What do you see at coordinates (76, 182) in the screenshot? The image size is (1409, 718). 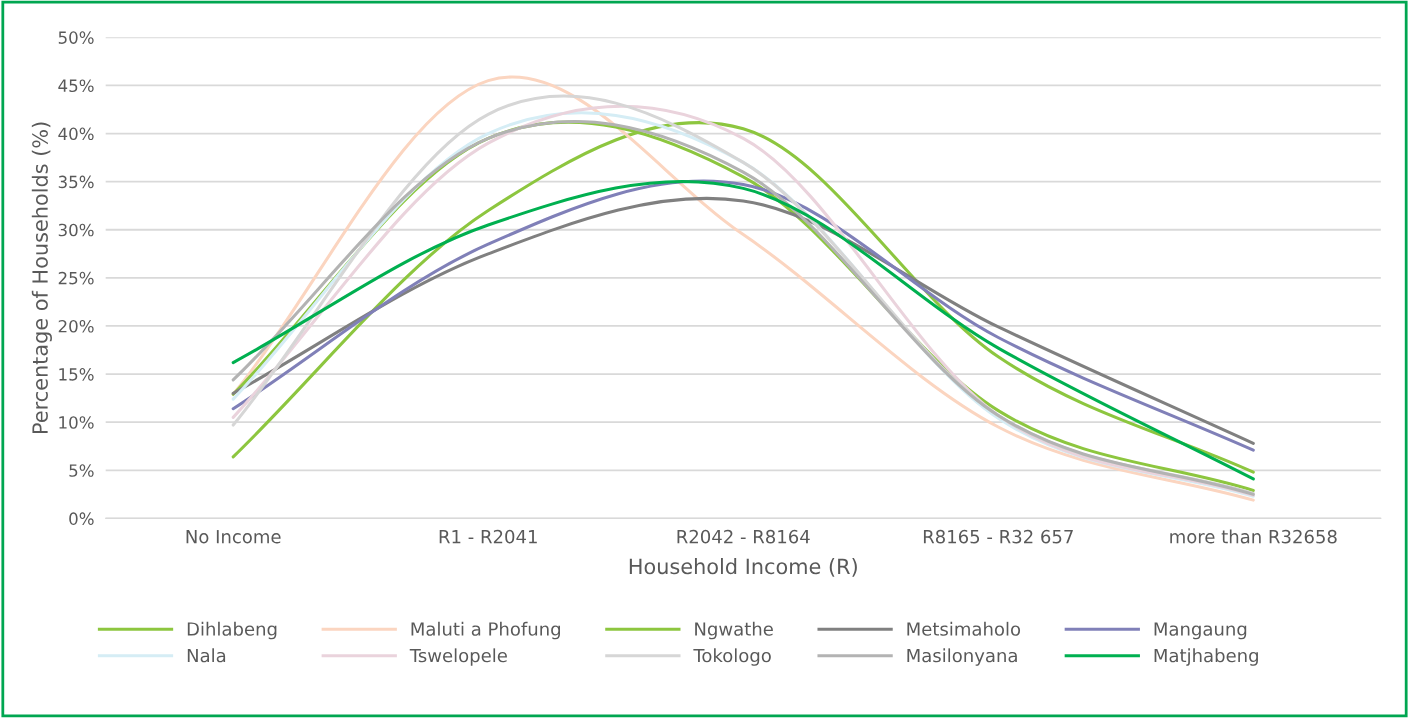 I see `y-tick-label: 35%` at bounding box center [76, 182].